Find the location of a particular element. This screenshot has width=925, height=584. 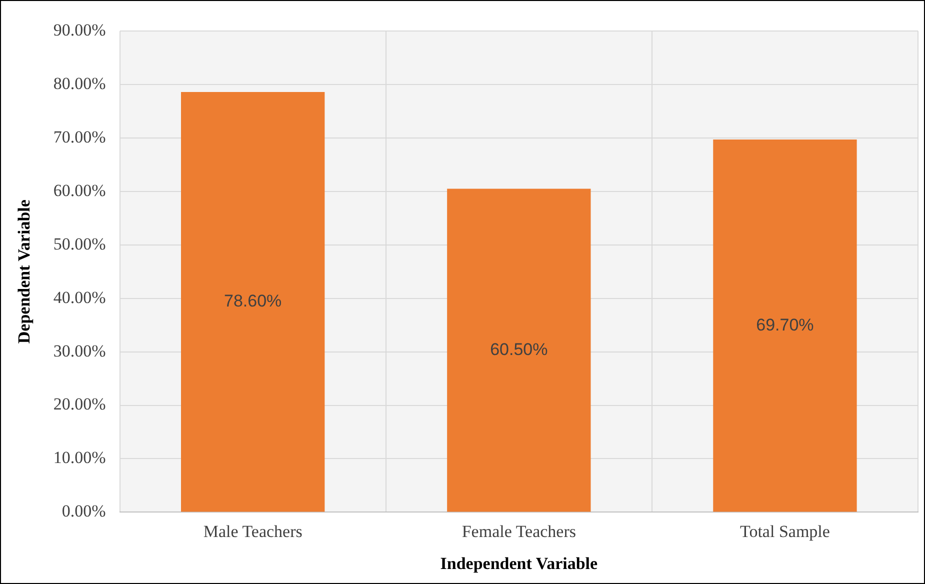

y-tick-label: 20.00% is located at coordinates (79, 404).